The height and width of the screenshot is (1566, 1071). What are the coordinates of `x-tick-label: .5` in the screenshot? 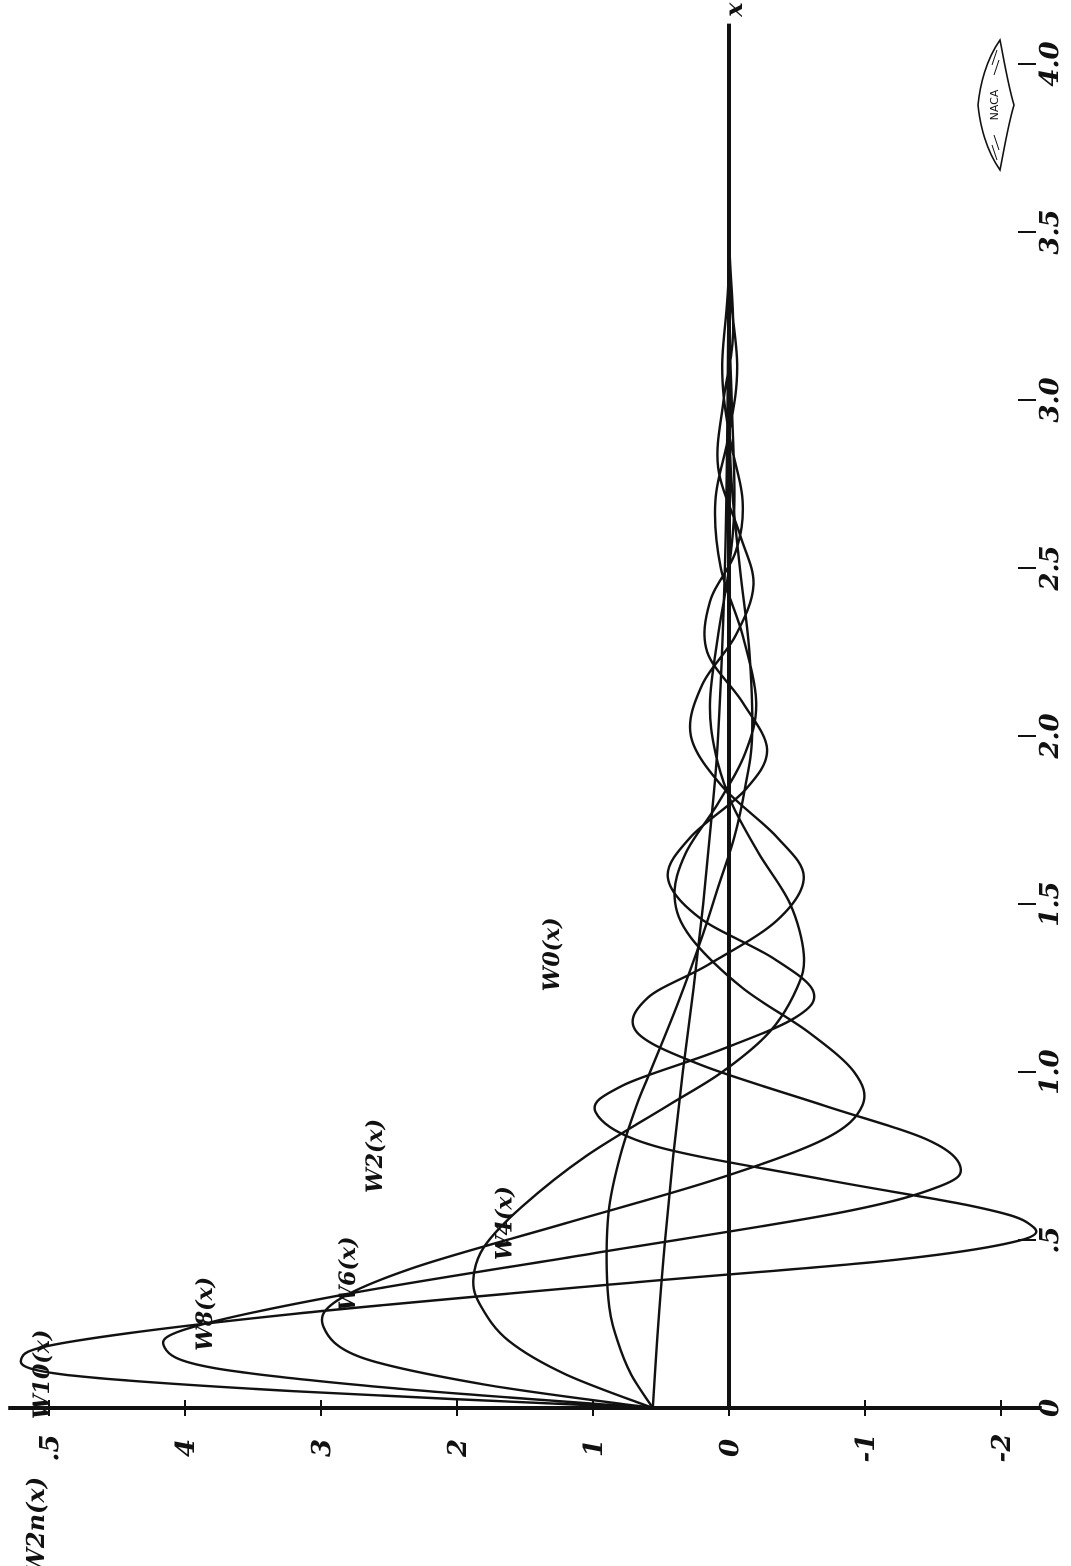 It's located at (1050, 1239).